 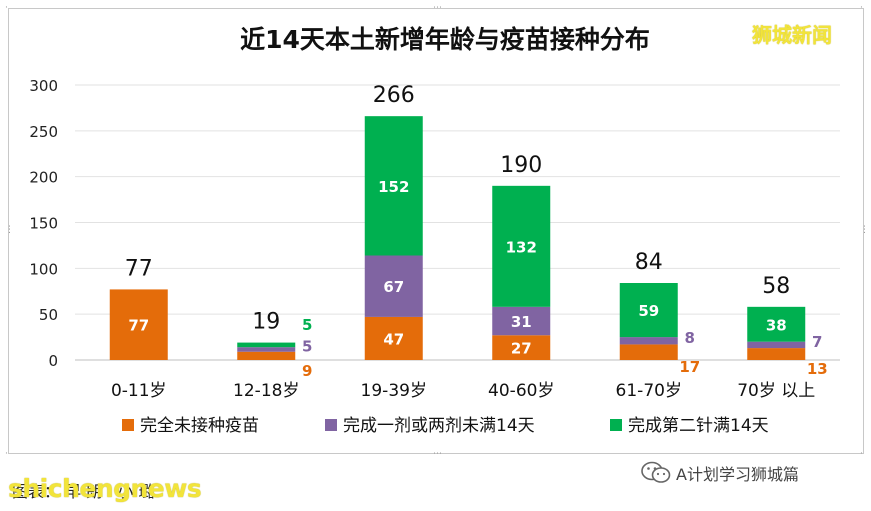 I want to click on y-tick-label: 100, so click(x=43, y=269).